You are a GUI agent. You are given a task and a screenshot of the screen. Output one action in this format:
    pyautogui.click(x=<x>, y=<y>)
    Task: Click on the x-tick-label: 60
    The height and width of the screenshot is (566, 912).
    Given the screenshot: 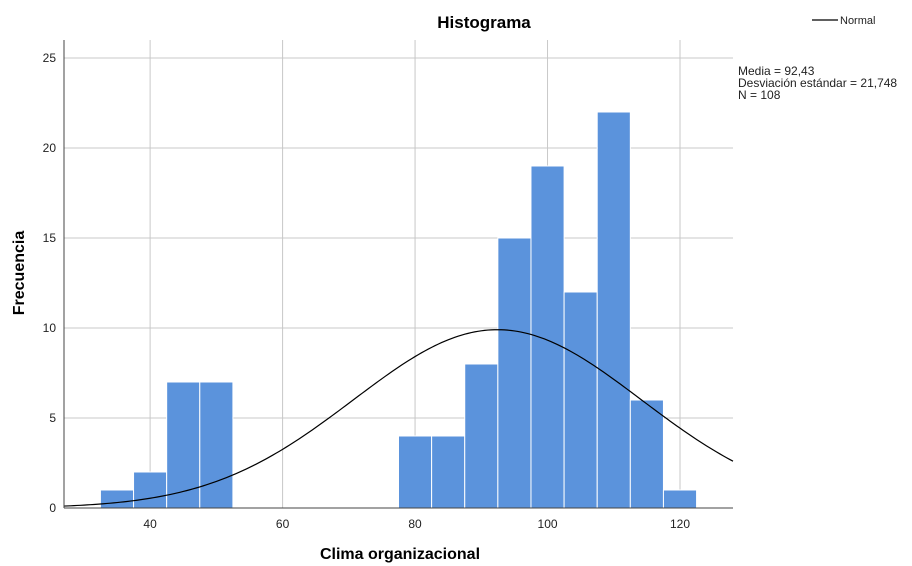 What is the action you would take?
    pyautogui.click(x=283, y=524)
    